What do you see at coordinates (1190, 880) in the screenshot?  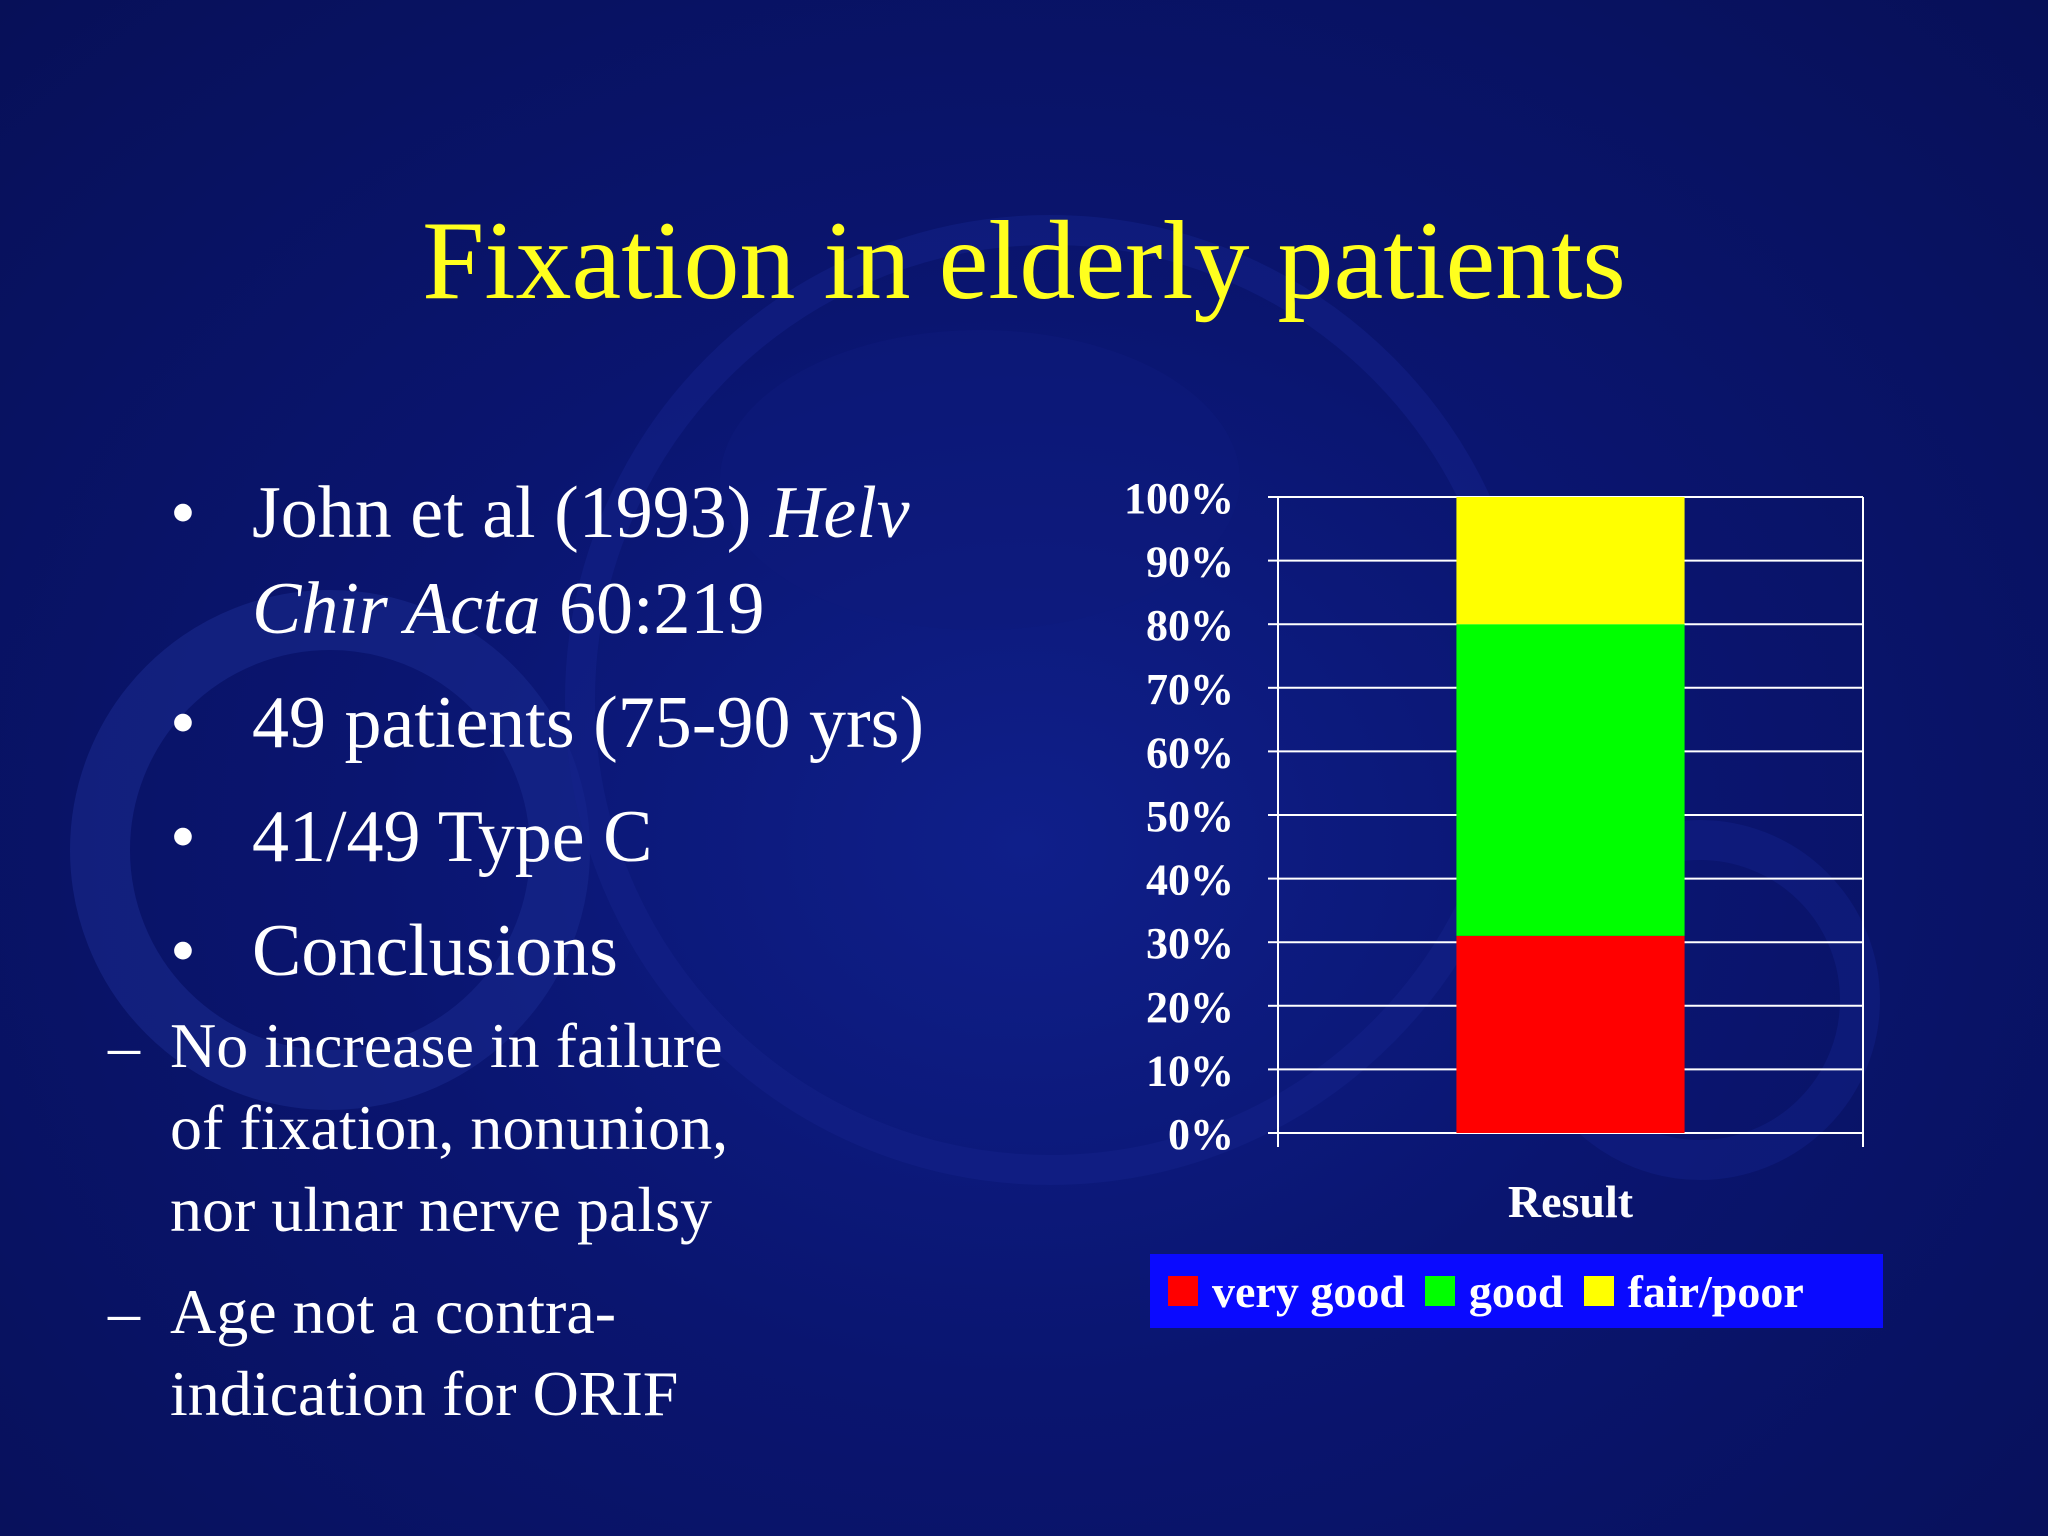 I see `y-tick-label: 40%` at bounding box center [1190, 880].